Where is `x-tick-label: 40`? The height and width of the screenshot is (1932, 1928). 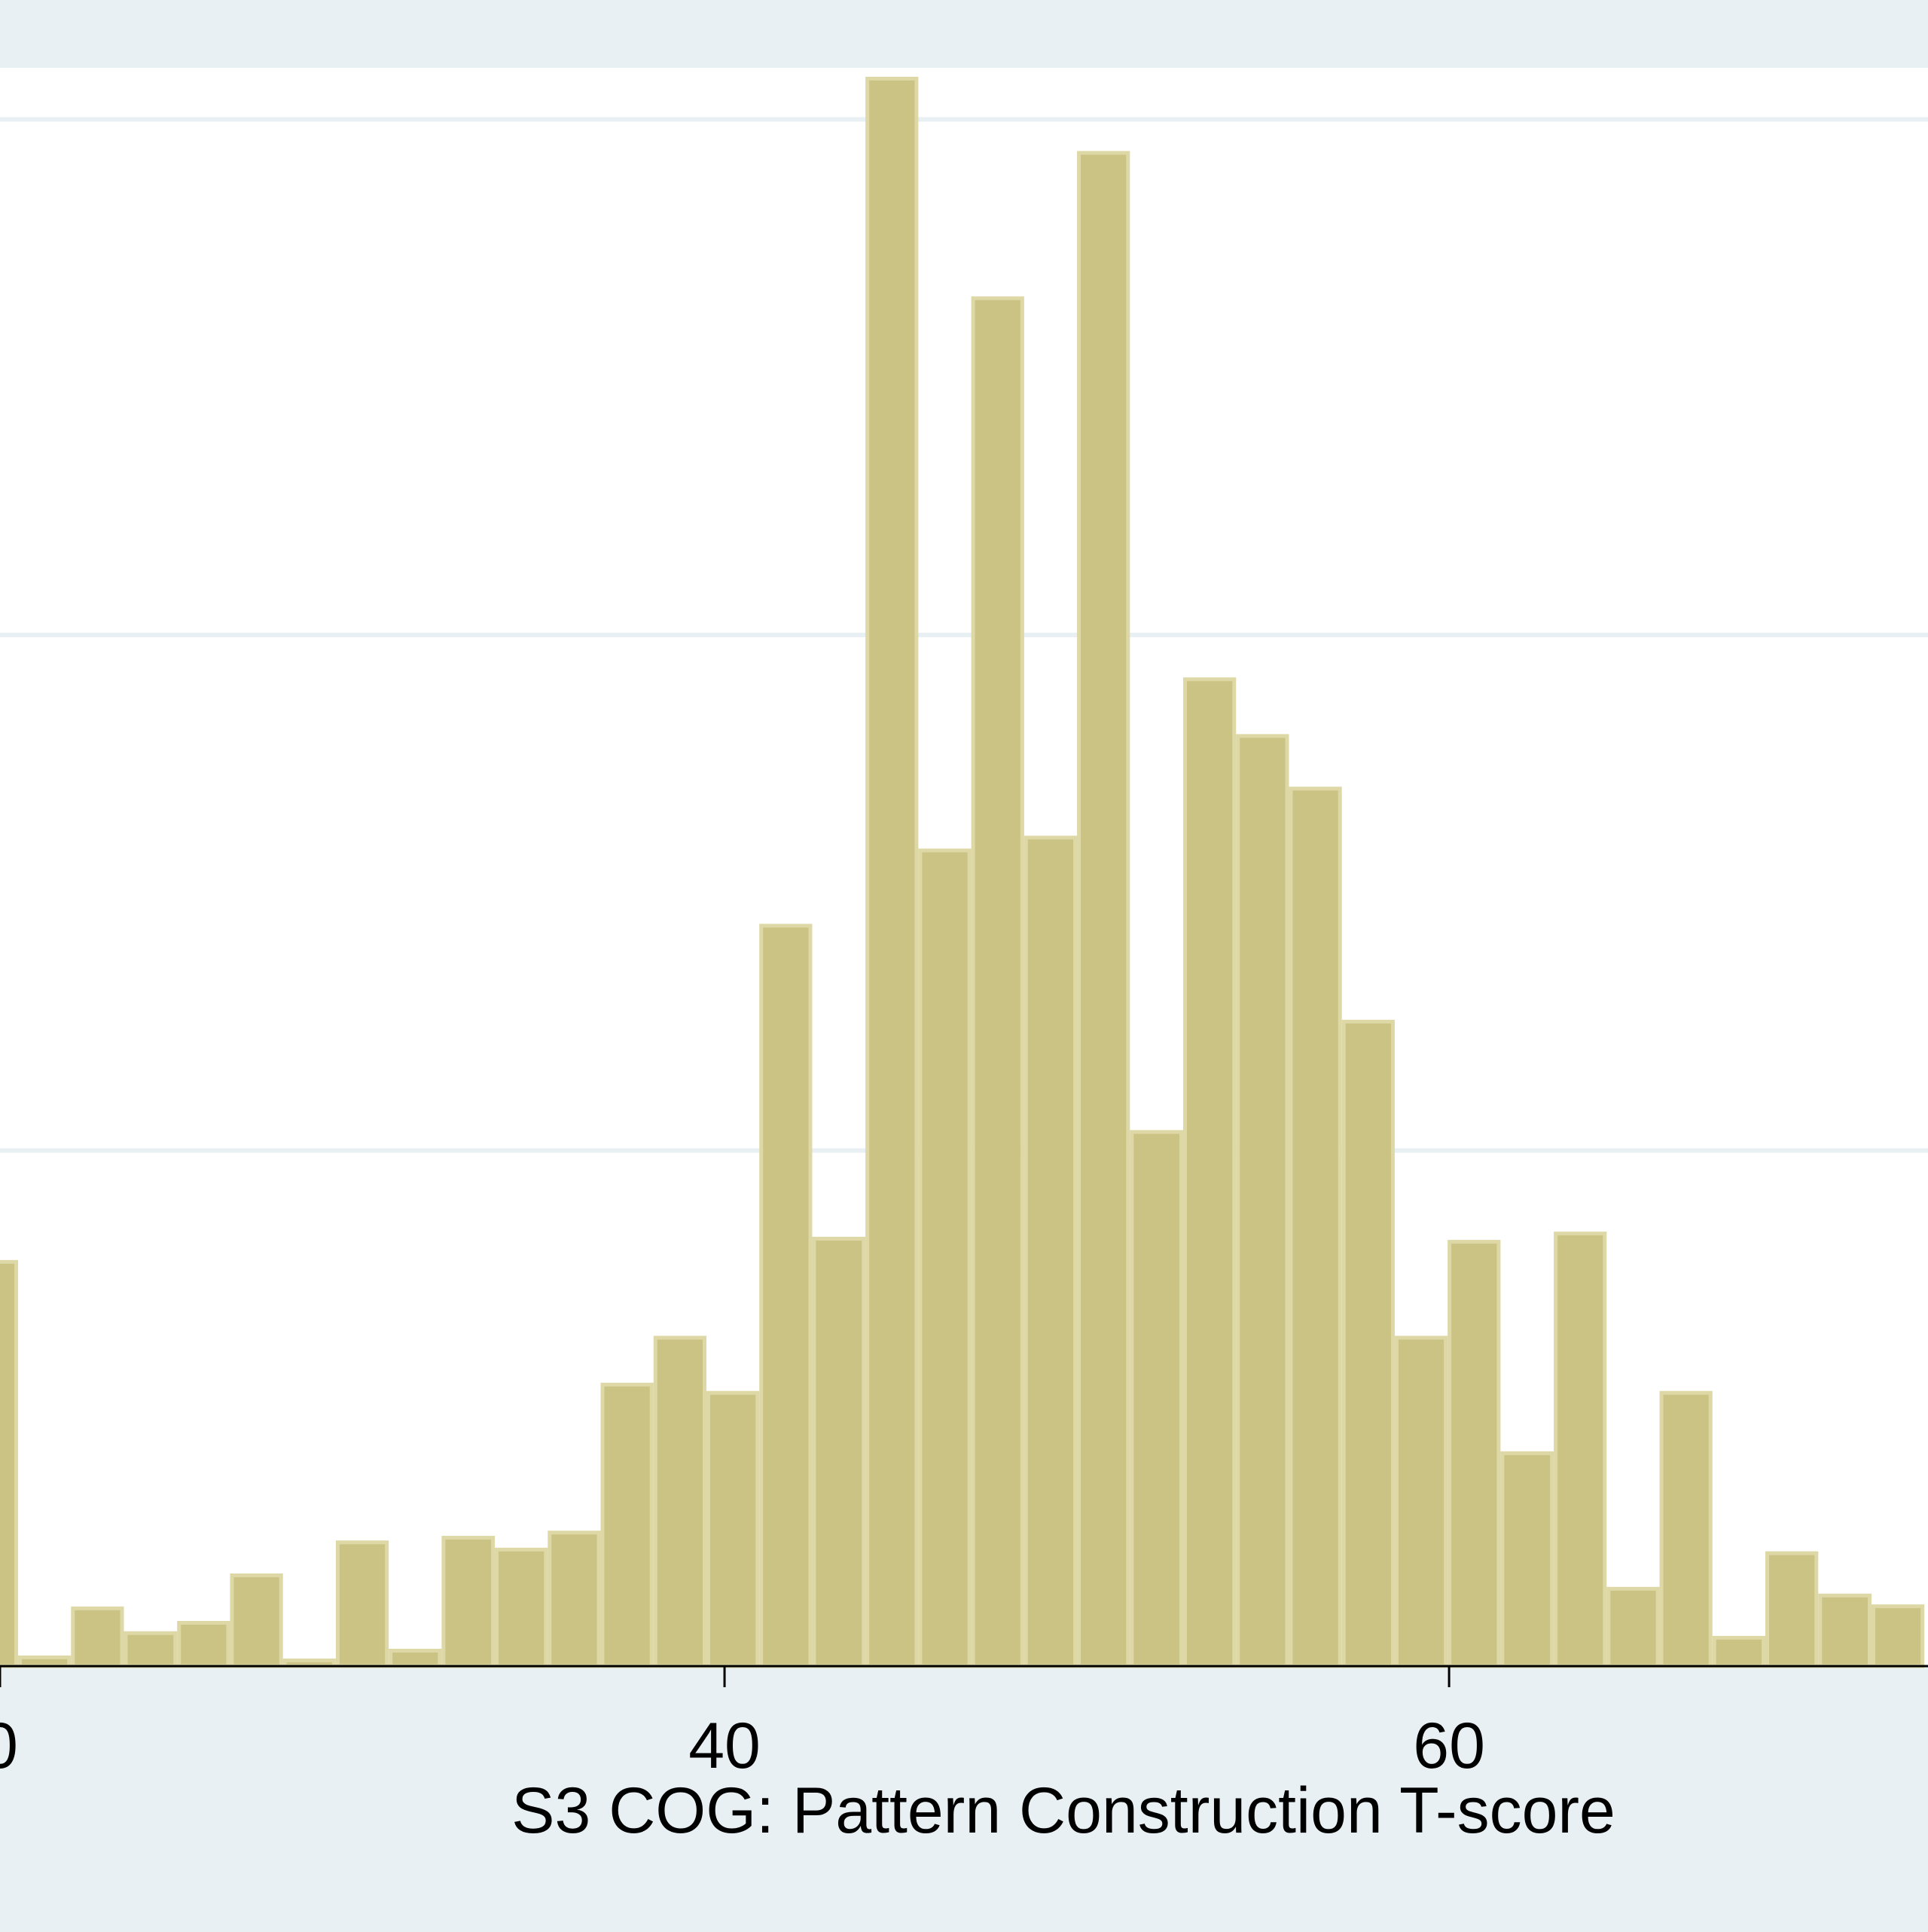
x-tick-label: 40 is located at coordinates (724, 1746).